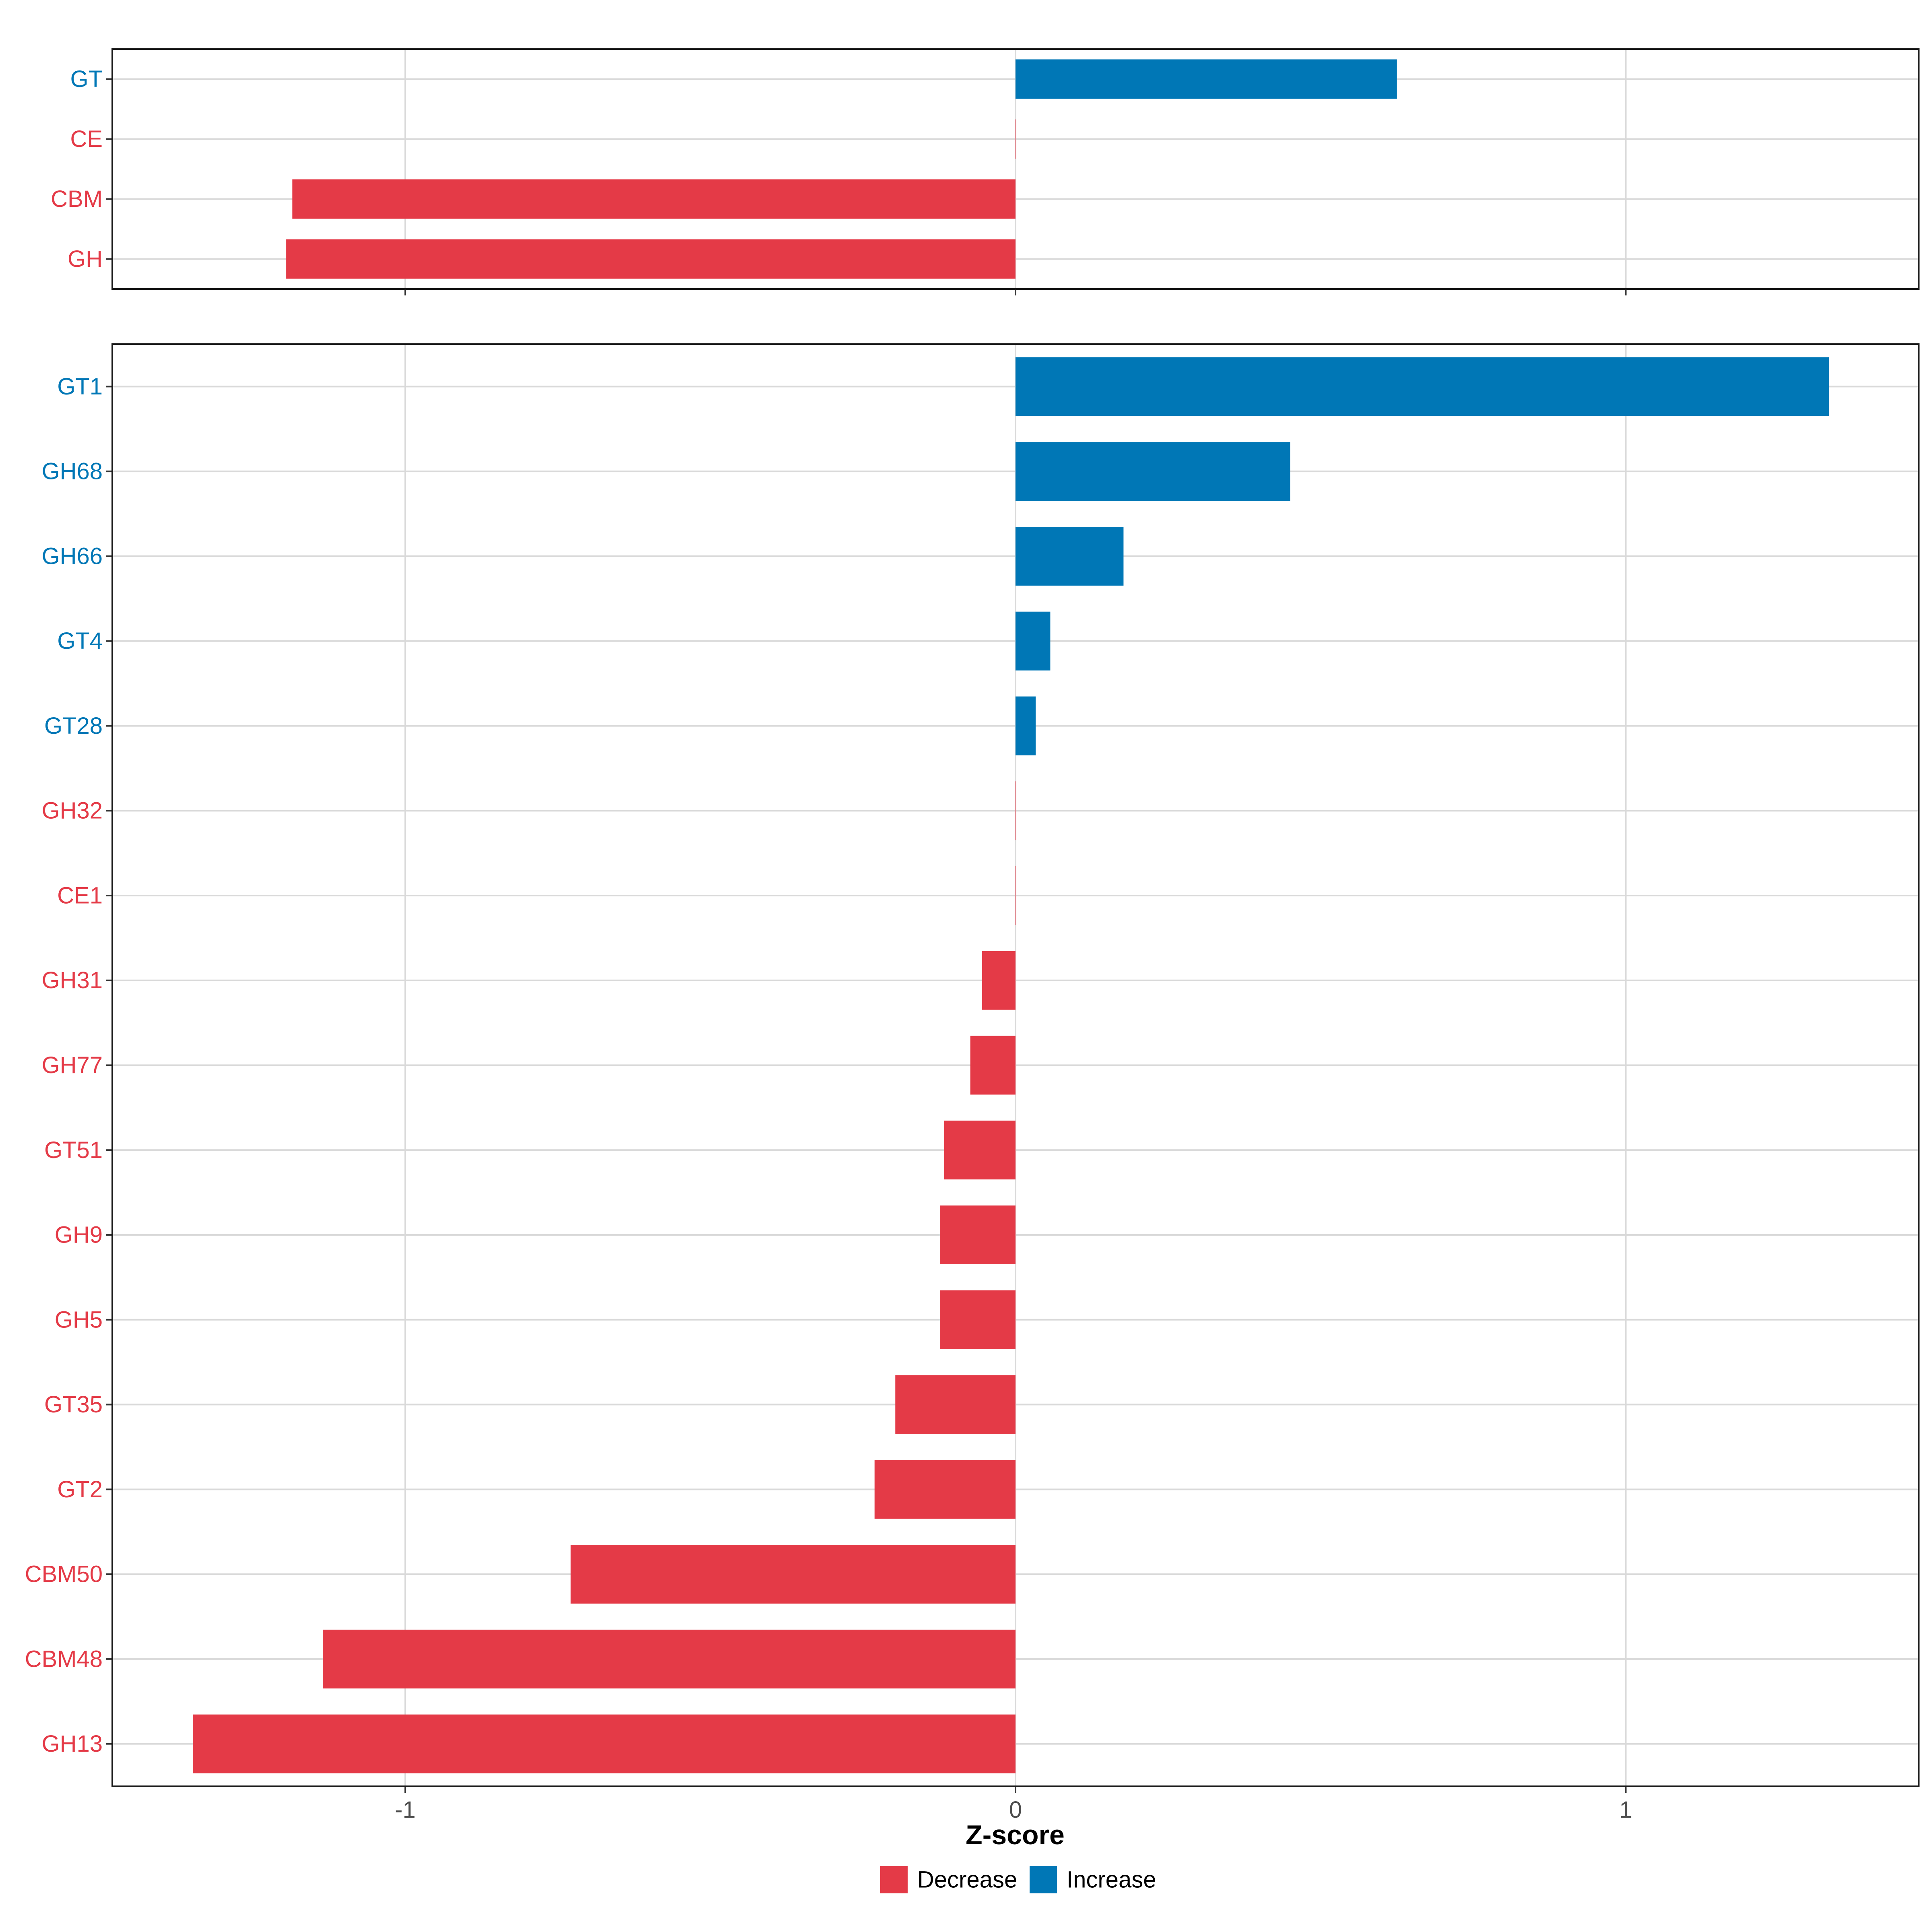 This screenshot has width=1932, height=1932. Describe the element at coordinates (1070, 556) in the screenshot. I see `bar-gh66` at that location.